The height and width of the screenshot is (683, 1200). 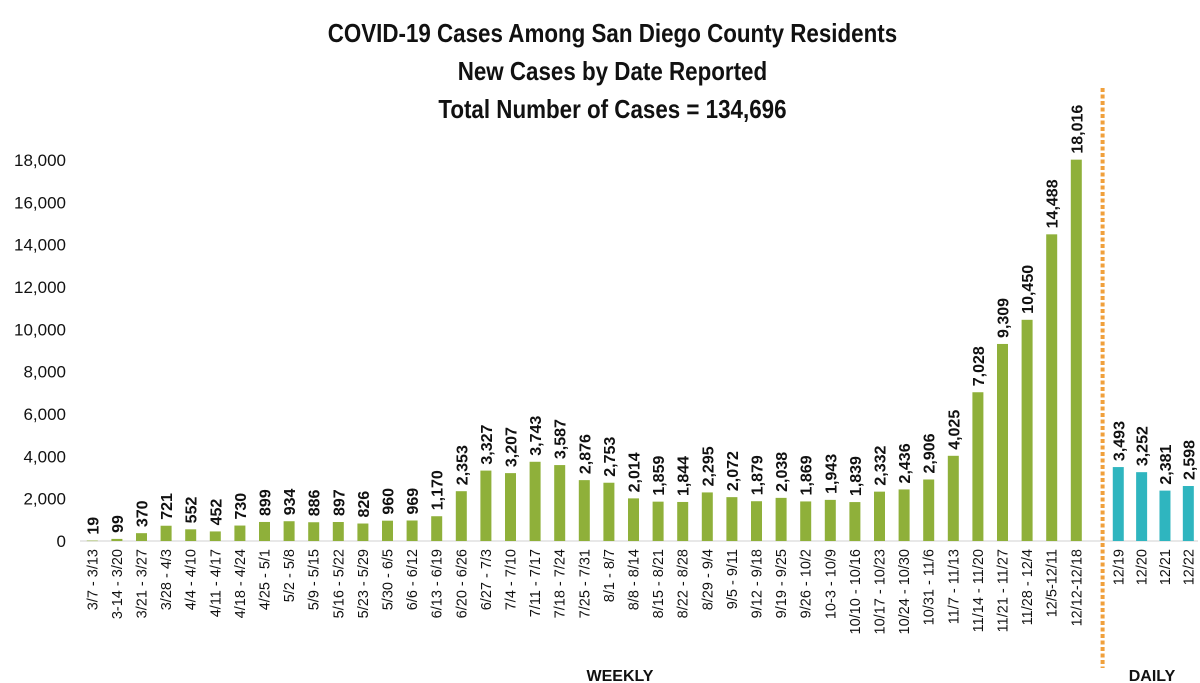 What do you see at coordinates (782, 472) in the screenshot?
I see `weekly-value-label: 2,038` at bounding box center [782, 472].